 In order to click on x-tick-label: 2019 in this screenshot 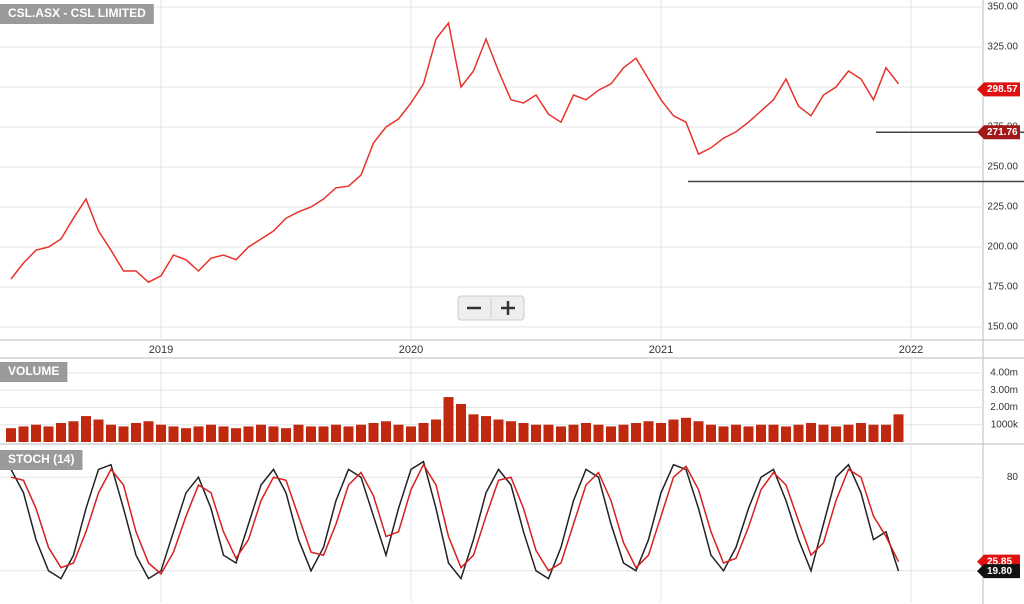, I will do `click(161, 350)`.